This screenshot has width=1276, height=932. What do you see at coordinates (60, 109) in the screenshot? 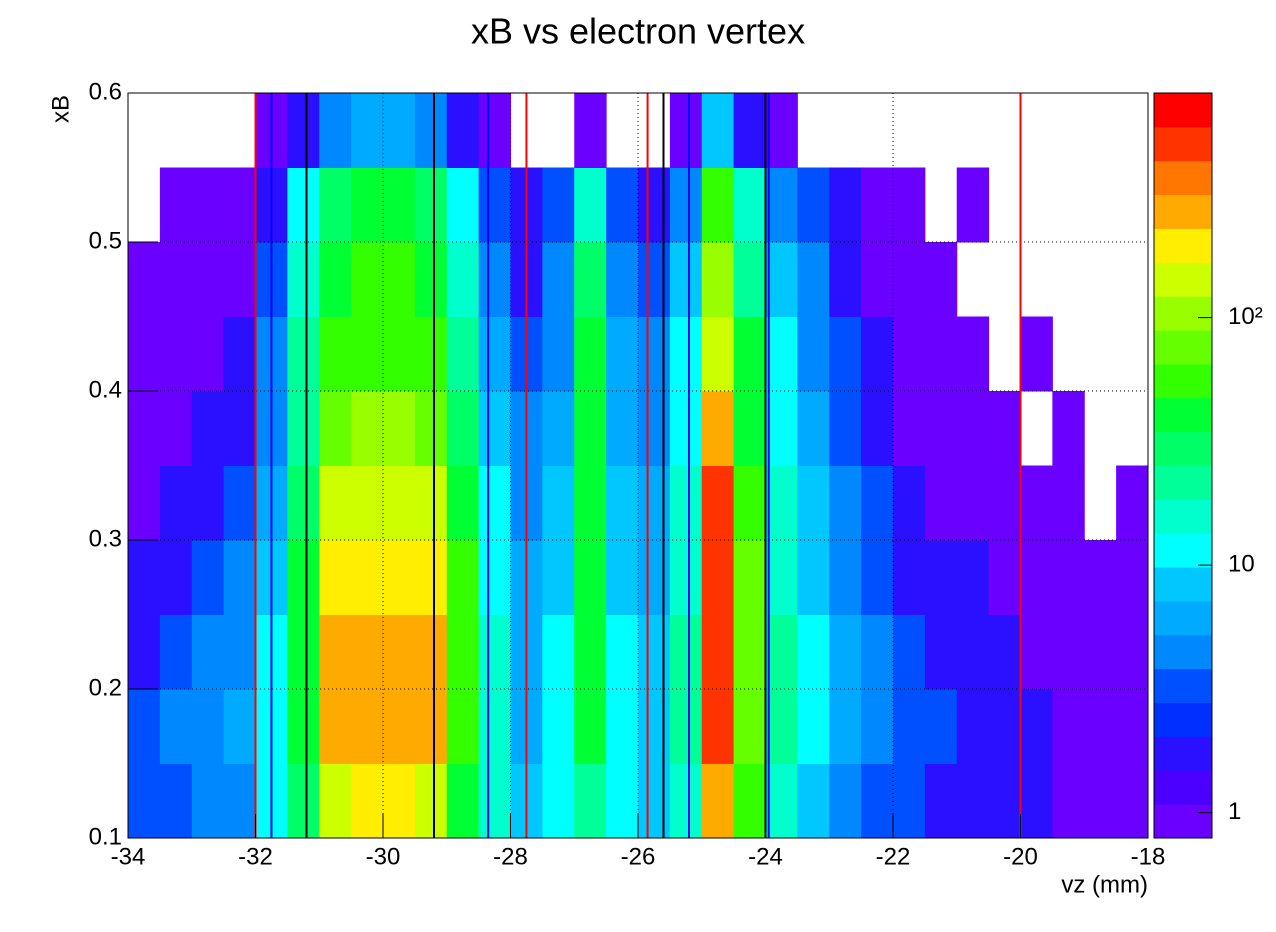
I see `y-axis-label: xB` at bounding box center [60, 109].